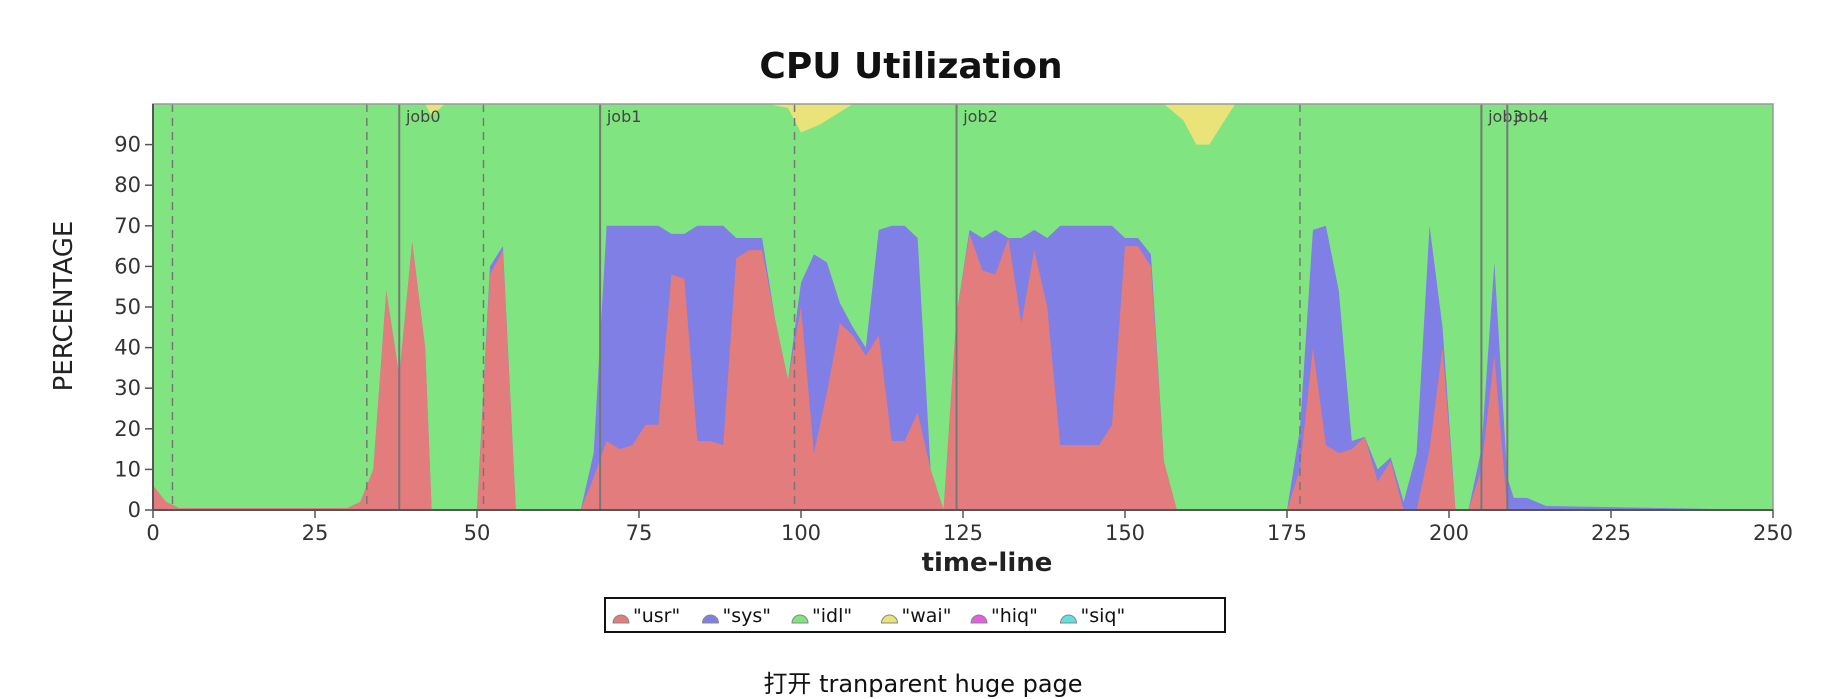  What do you see at coordinates (979, 619) in the screenshot?
I see `legend-swatch-hiq` at bounding box center [979, 619].